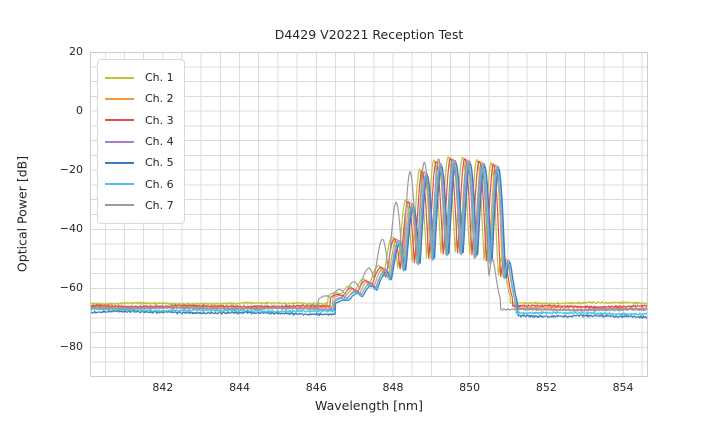  What do you see at coordinates (71, 170) in the screenshot?
I see `y-tick-label: −20` at bounding box center [71, 170].